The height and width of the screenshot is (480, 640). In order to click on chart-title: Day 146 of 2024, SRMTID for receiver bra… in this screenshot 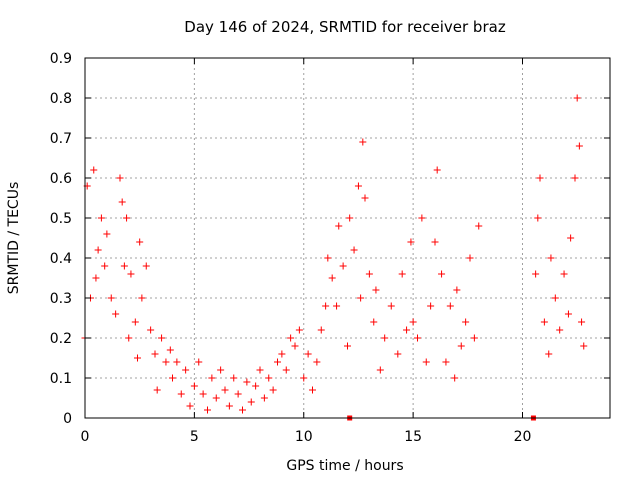, I will do `click(345, 27)`.